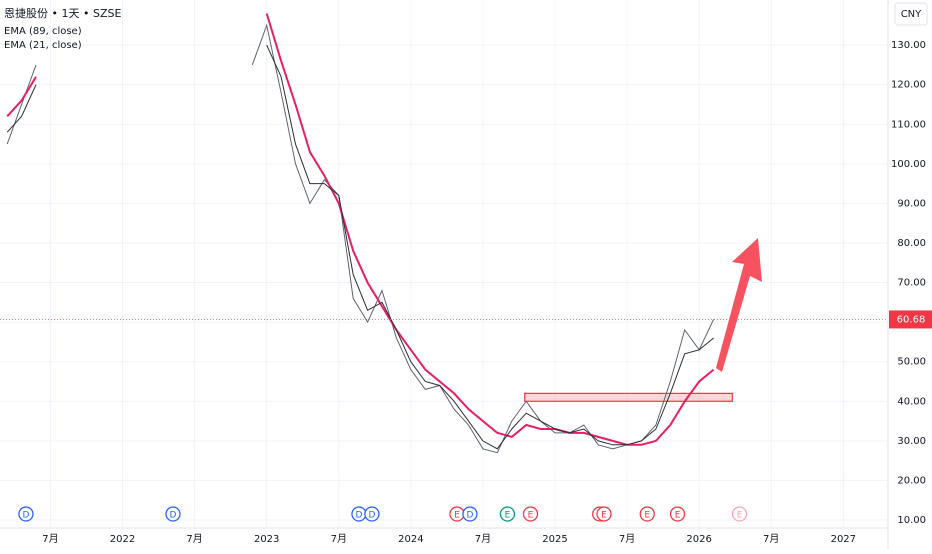  Describe the element at coordinates (911, 480) in the screenshot. I see `y-tick-label: 20.00` at that location.